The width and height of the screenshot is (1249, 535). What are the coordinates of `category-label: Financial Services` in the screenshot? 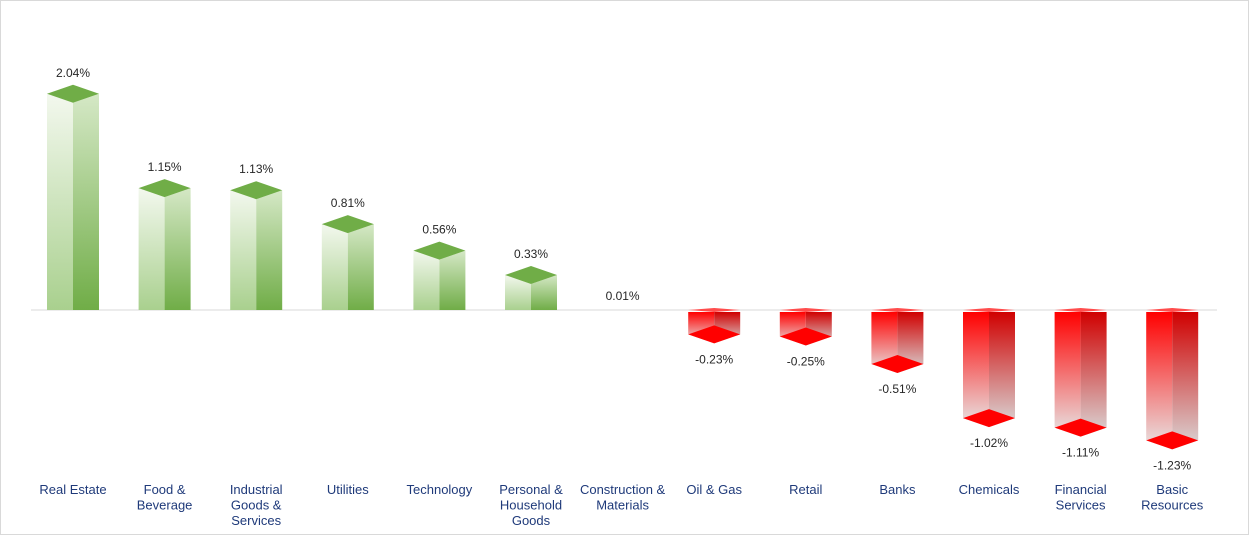 It's located at (1081, 497).